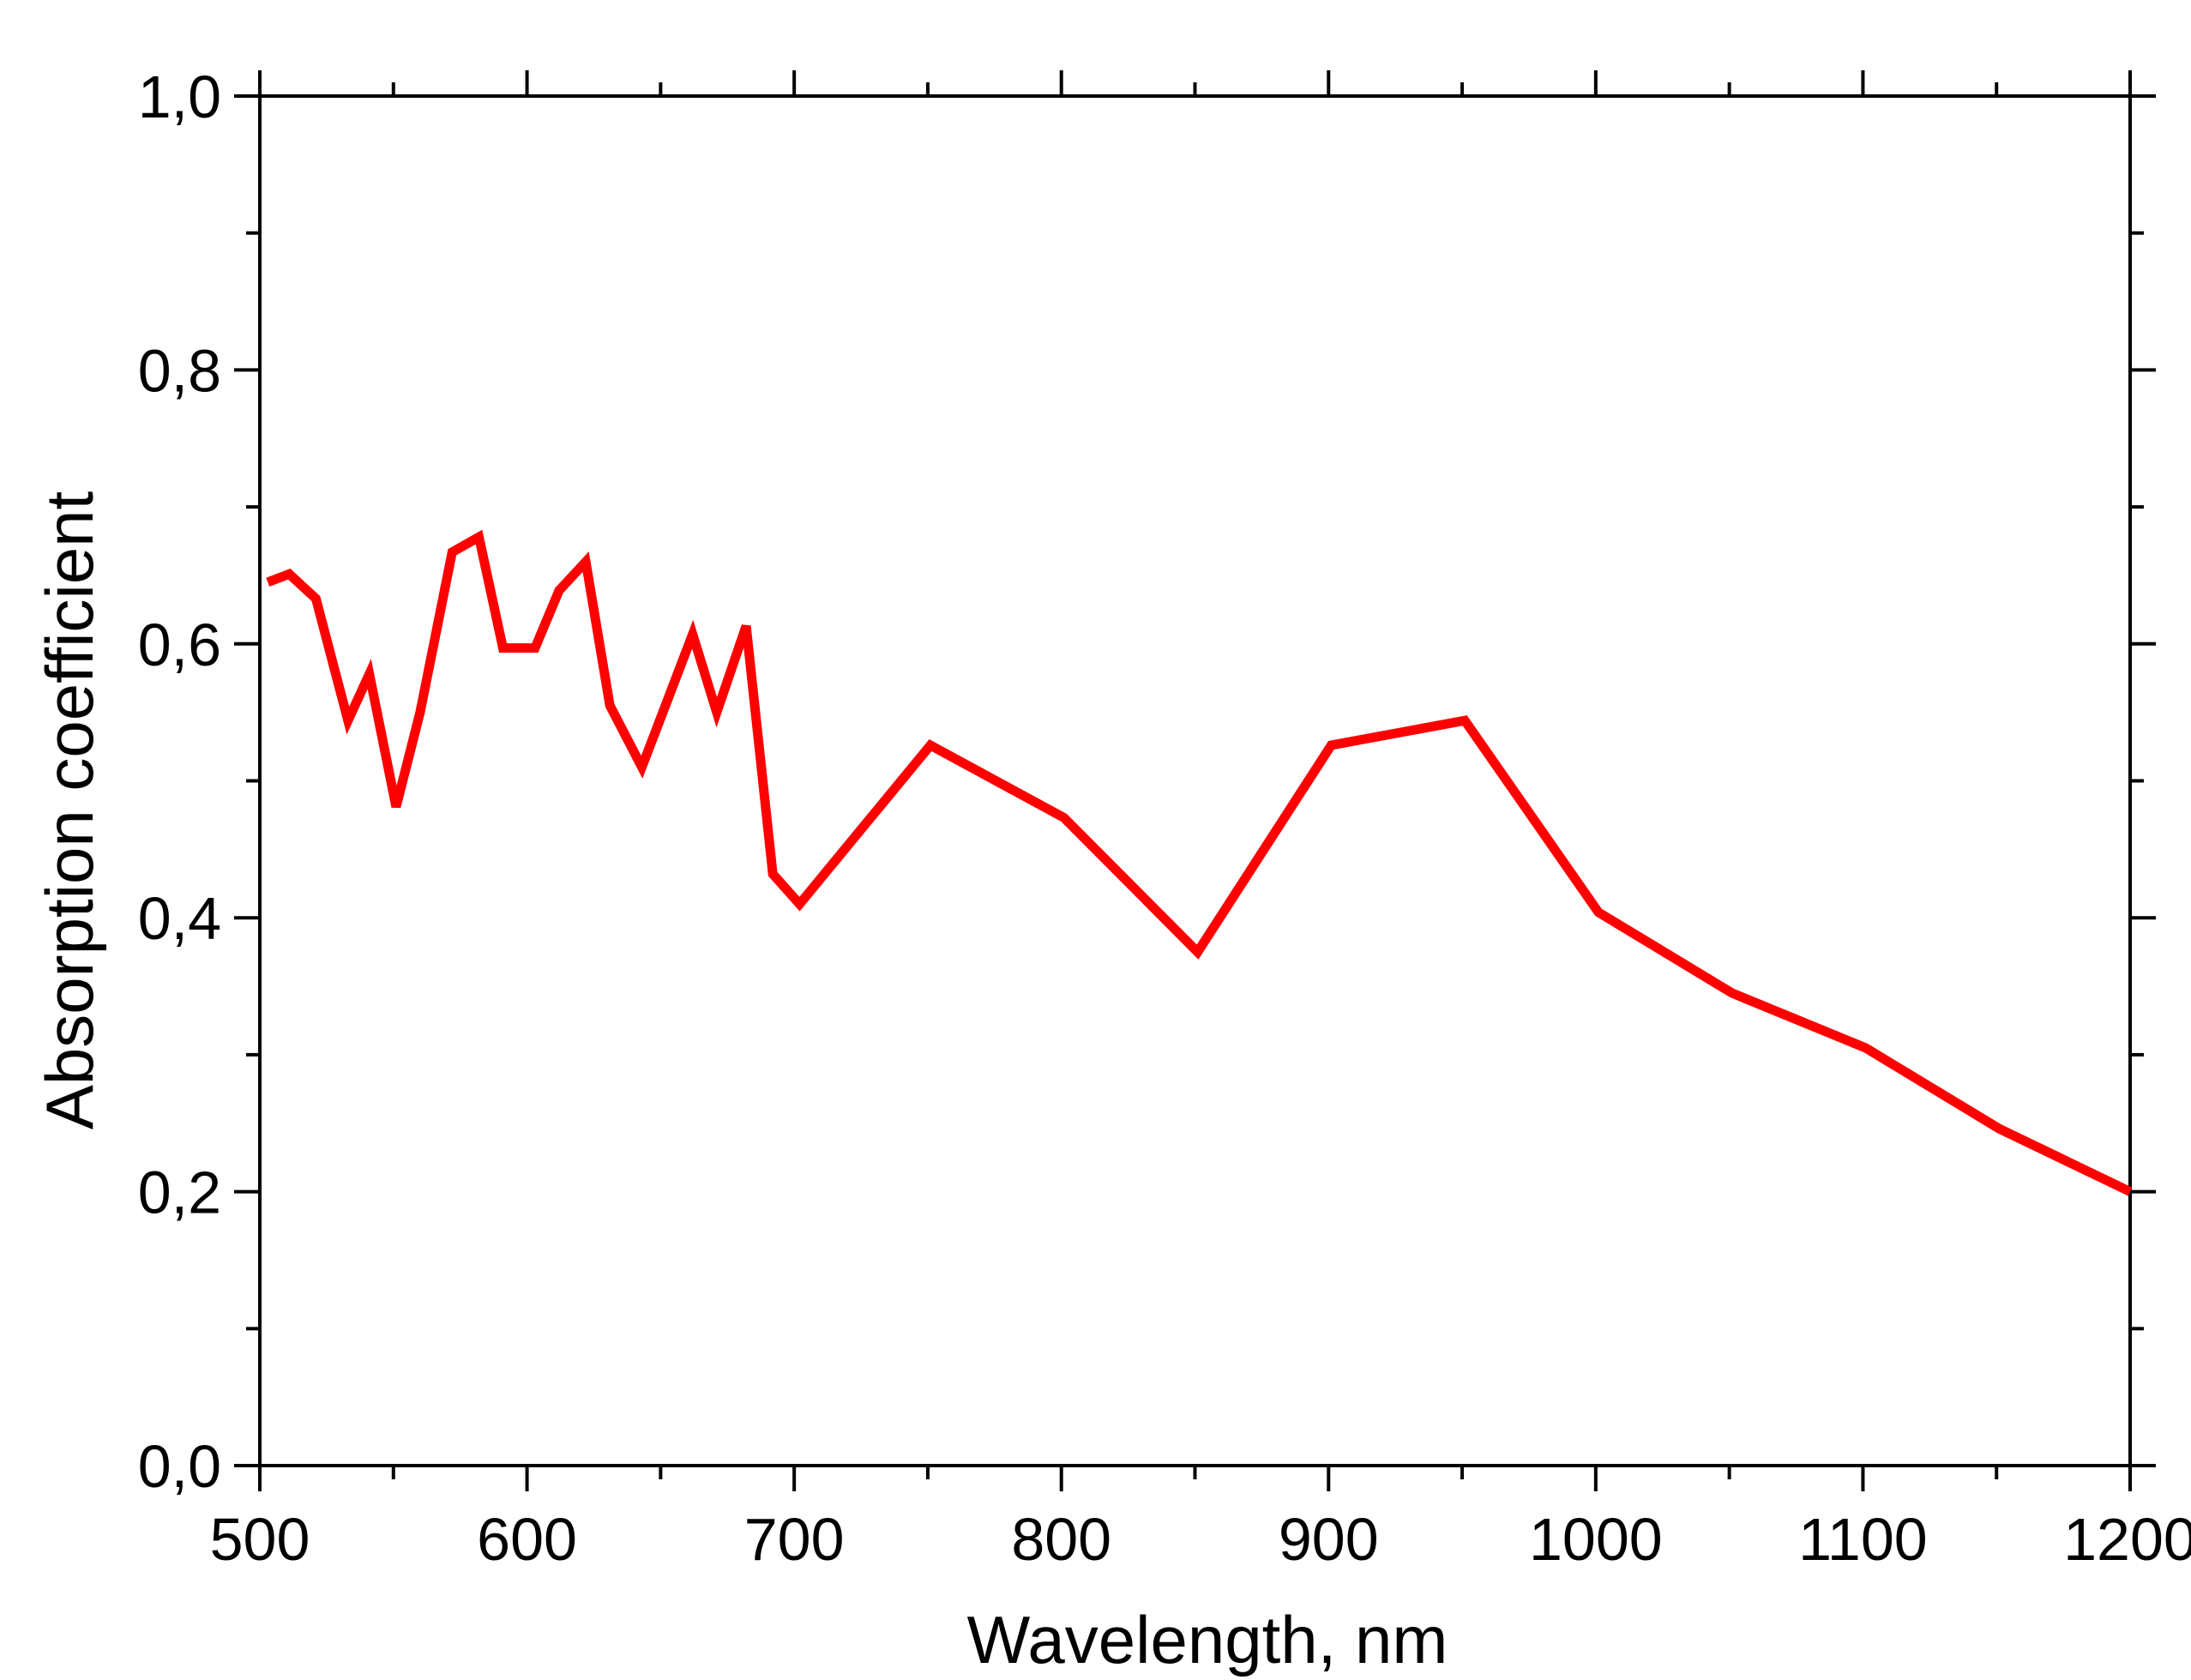 The image size is (2191, 1680). What do you see at coordinates (179, 1466) in the screenshot?
I see `y-tick-label: 0,0` at bounding box center [179, 1466].